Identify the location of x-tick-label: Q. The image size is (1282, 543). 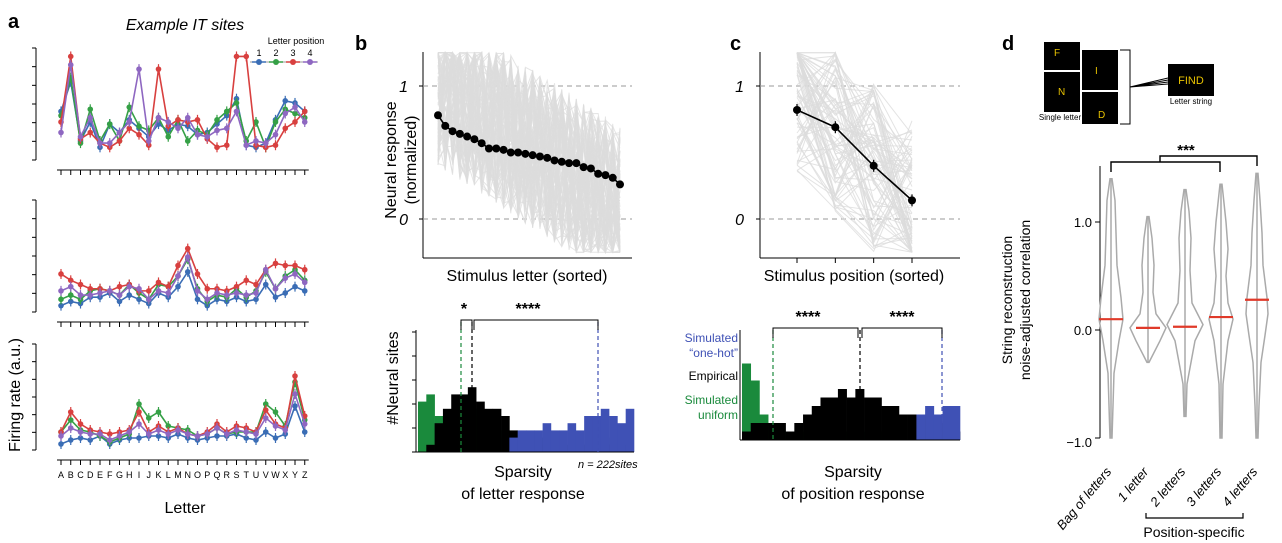
(216, 475).